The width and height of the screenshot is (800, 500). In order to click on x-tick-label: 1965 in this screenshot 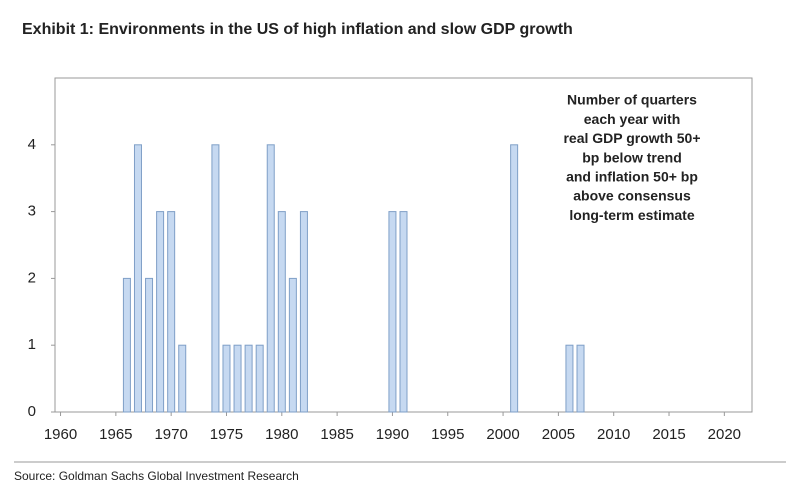, I will do `click(115, 434)`.